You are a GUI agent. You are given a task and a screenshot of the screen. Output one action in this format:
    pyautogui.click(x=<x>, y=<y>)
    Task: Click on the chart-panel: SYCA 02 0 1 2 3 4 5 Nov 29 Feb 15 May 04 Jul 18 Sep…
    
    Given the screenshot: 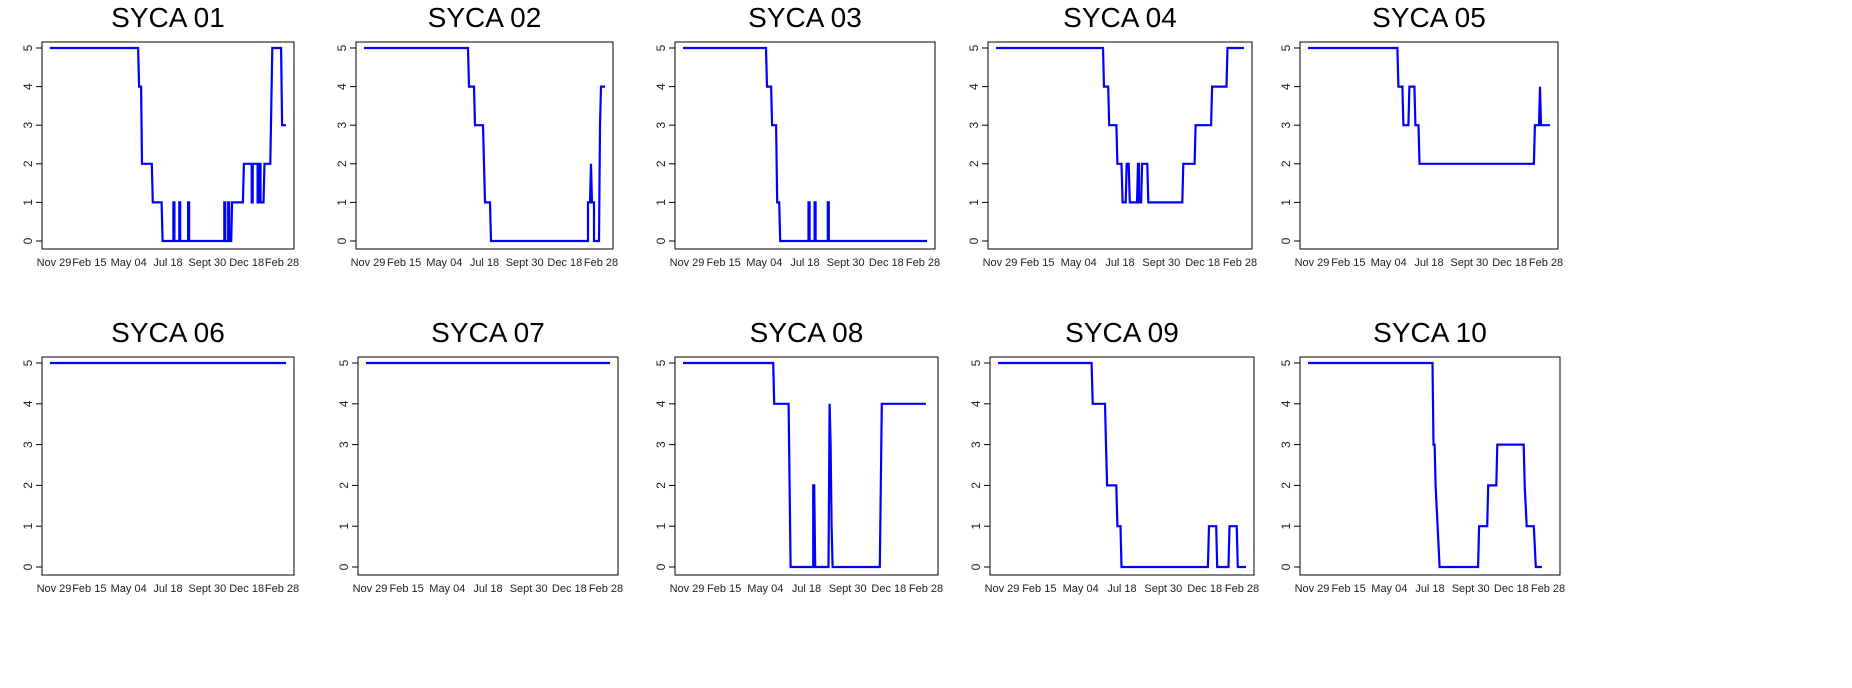 What is the action you would take?
    pyautogui.click(x=490, y=170)
    